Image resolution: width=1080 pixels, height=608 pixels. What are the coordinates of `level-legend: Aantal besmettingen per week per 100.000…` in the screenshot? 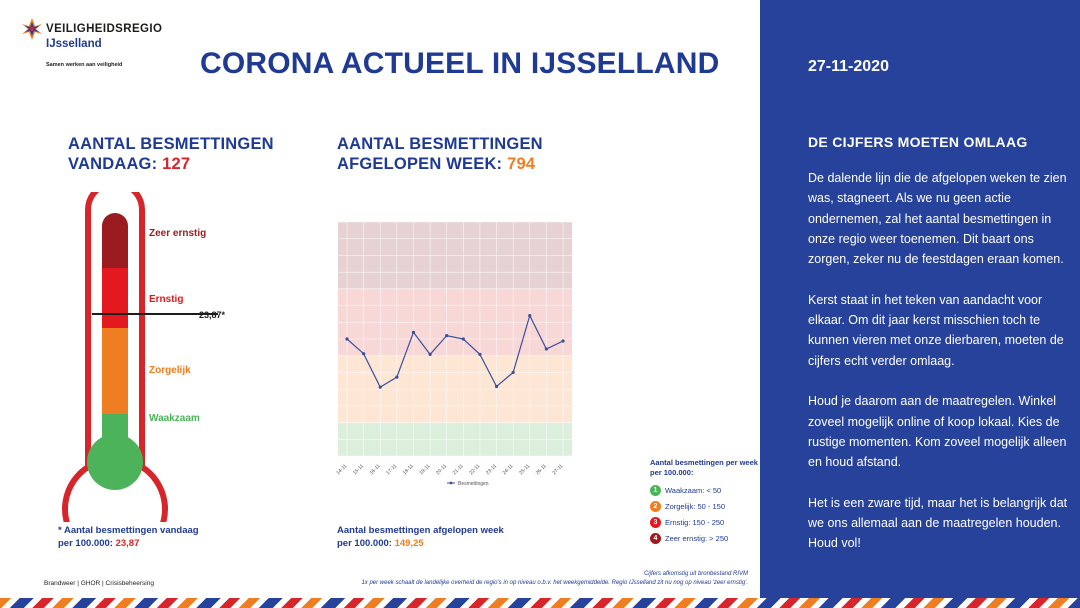 It's located at (705, 502).